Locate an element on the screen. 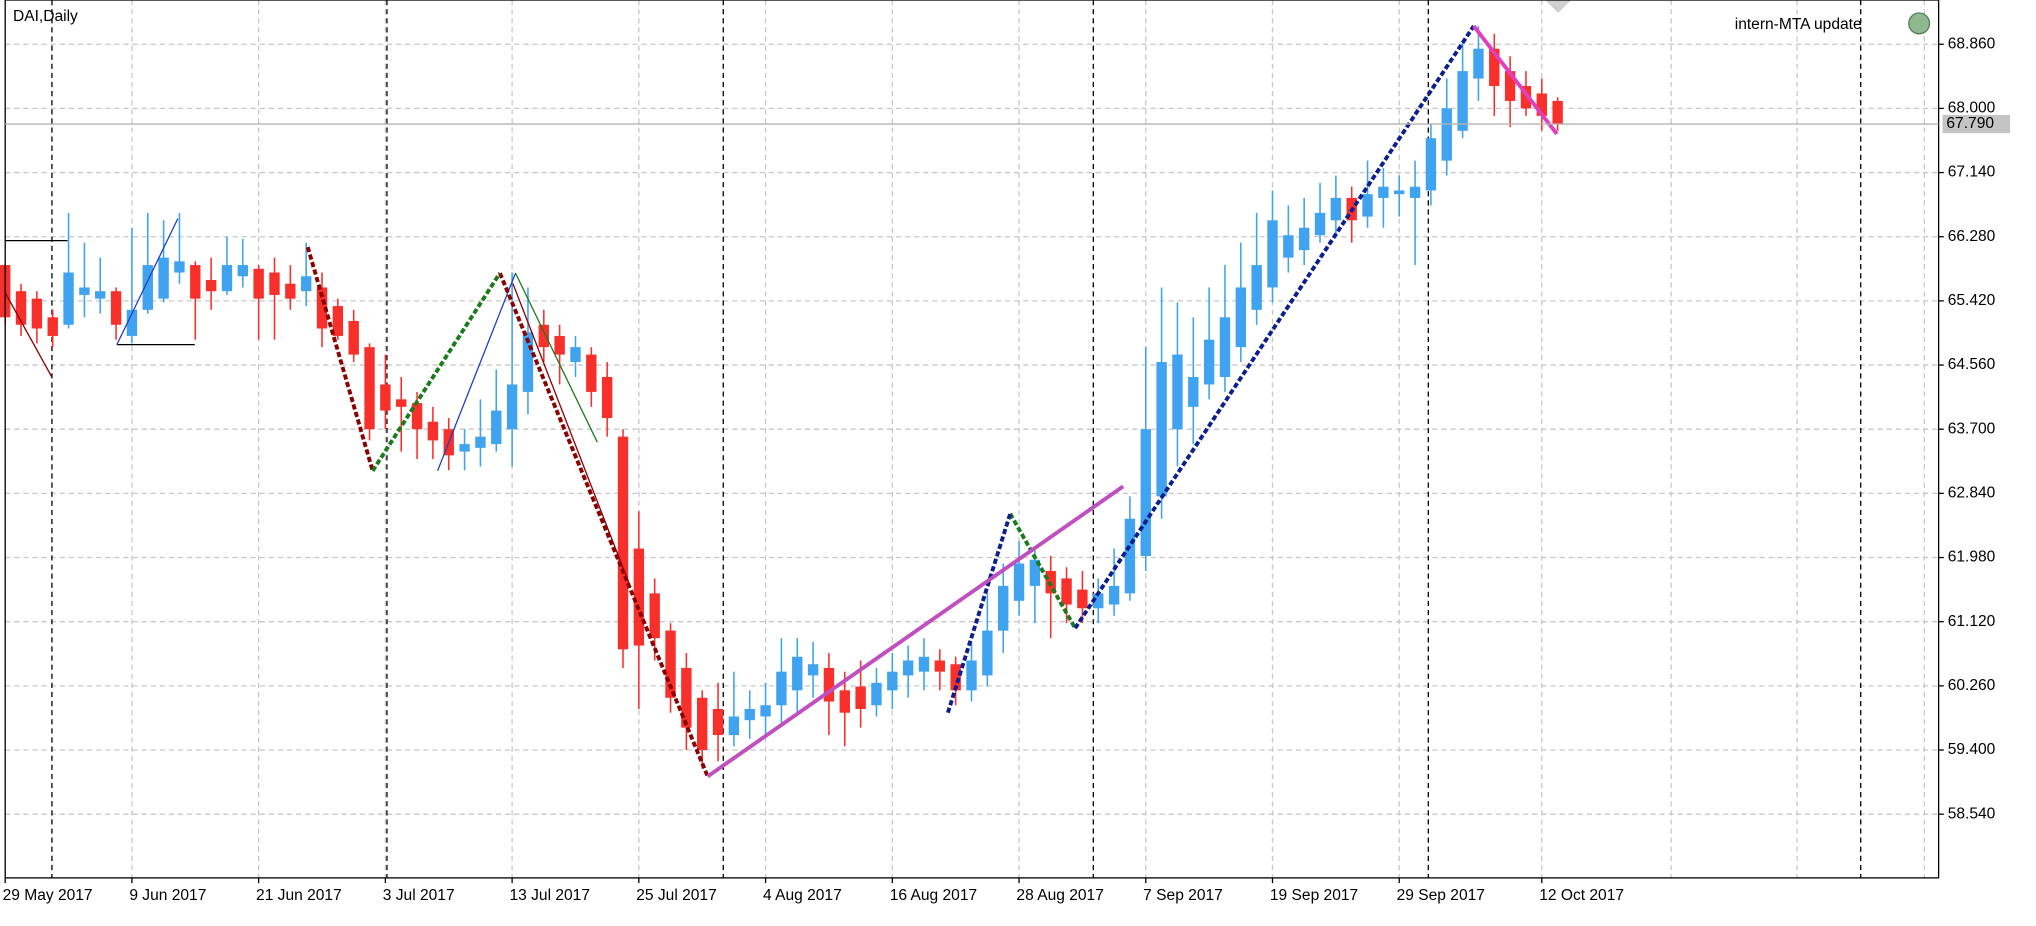 Image resolution: width=2036 pixels, height=926 pixels. expert-icon is located at coordinates (1919, 23).